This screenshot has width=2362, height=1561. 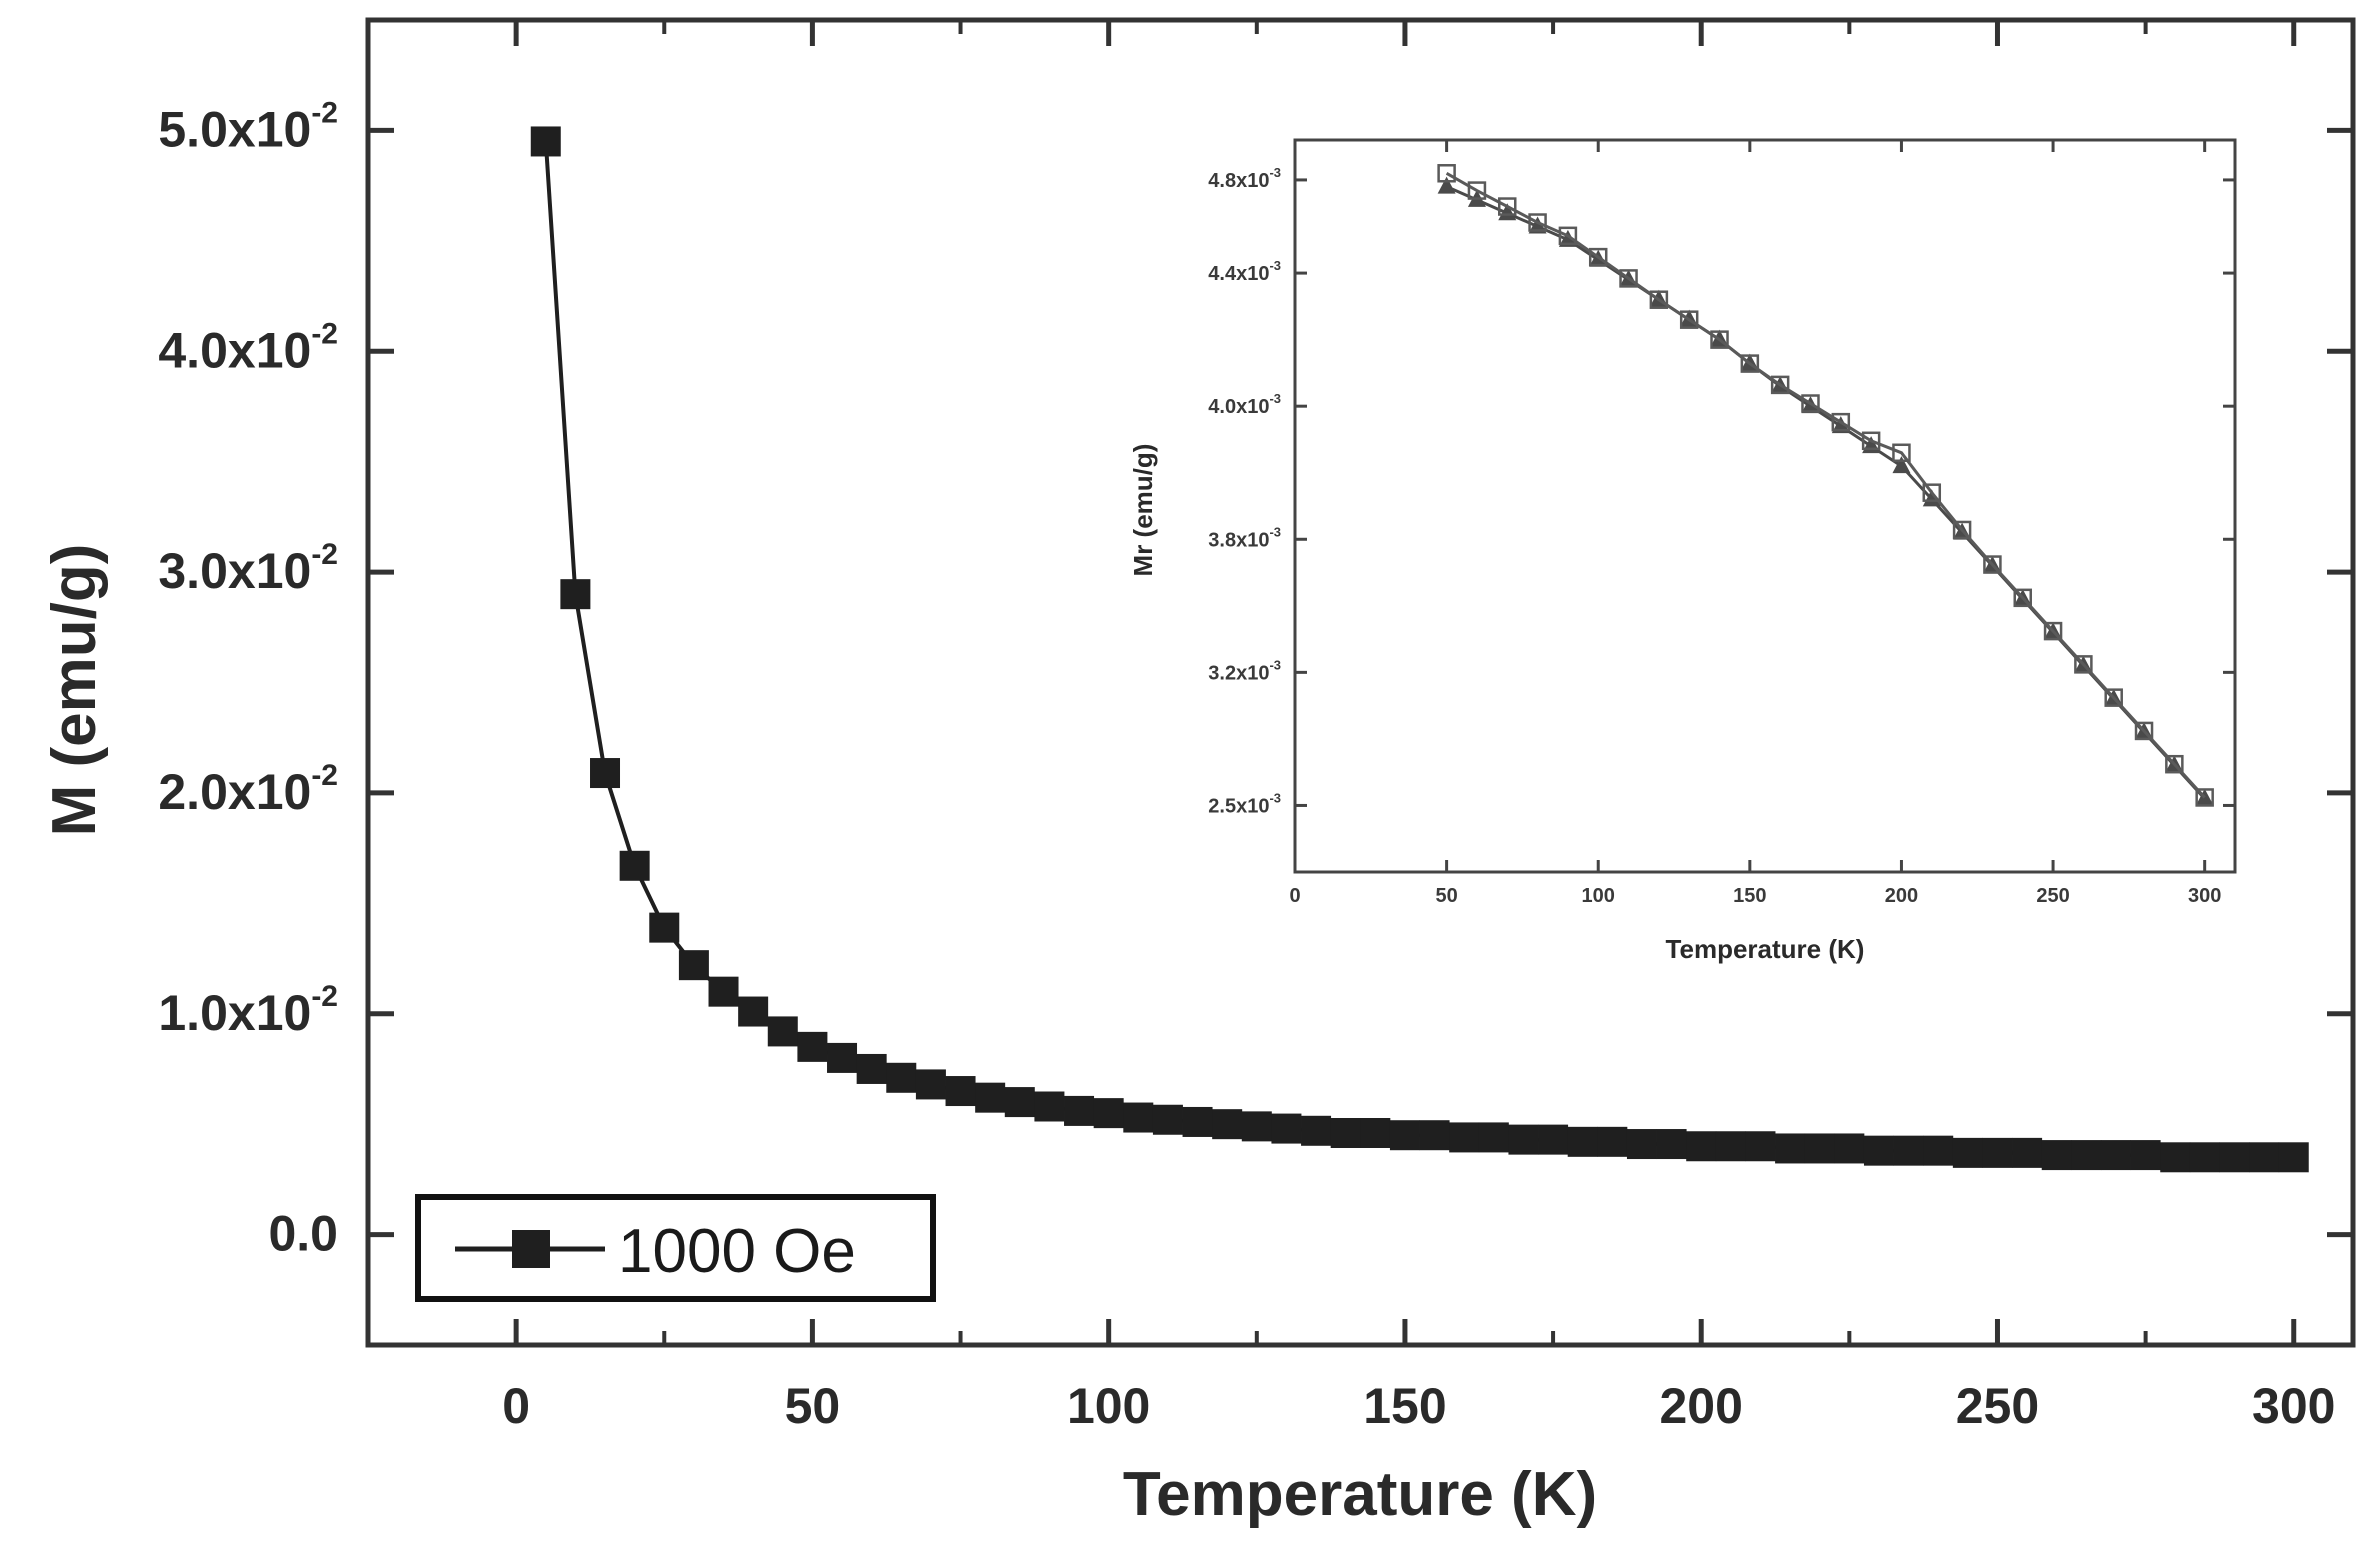 I want to click on main-y-tick-label: 1.0x10⁻², so click(x=248, y=1010).